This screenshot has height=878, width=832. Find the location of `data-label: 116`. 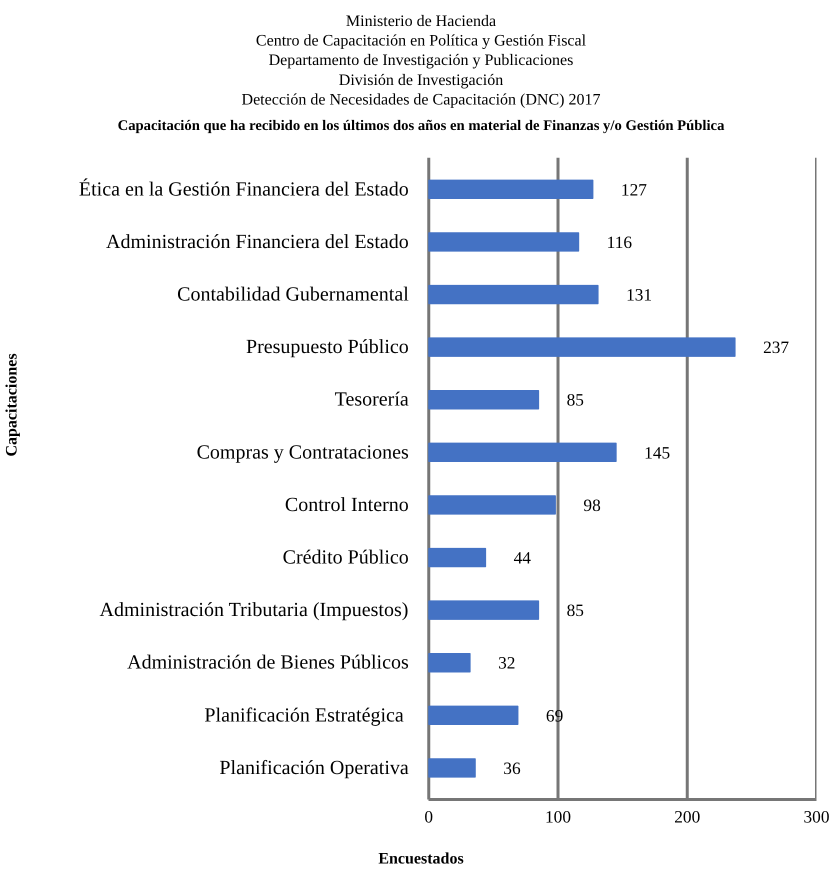

data-label: 116 is located at coordinates (619, 242).